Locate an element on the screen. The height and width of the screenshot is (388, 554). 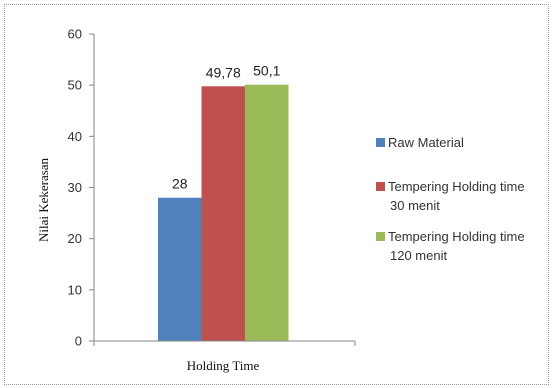
y-tick-label: 20 is located at coordinates (75, 238).